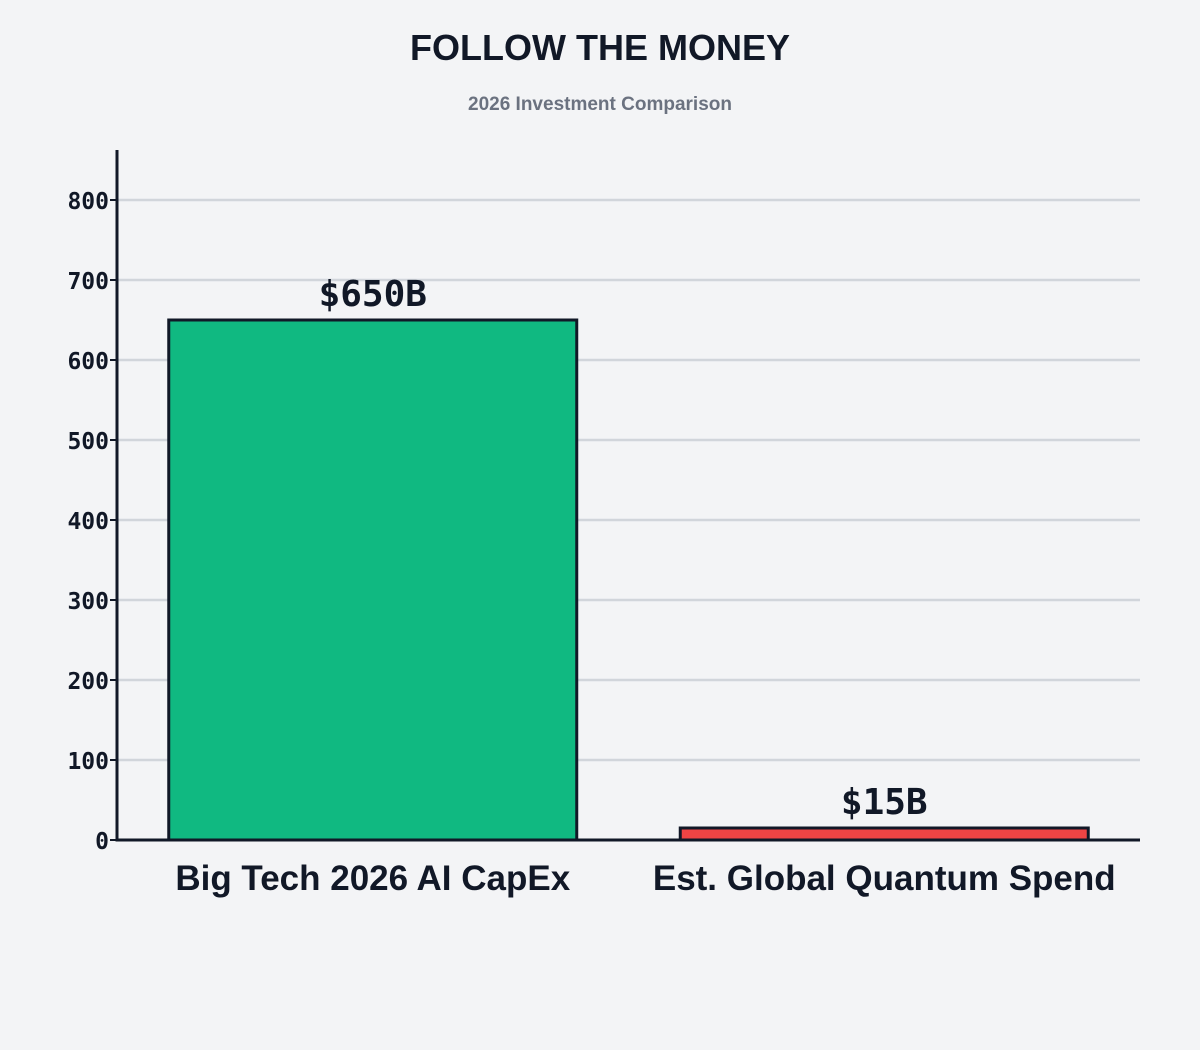 The height and width of the screenshot is (1050, 1200). What do you see at coordinates (600, 47) in the screenshot?
I see `chart-title: FOLLOW THE MONEY` at bounding box center [600, 47].